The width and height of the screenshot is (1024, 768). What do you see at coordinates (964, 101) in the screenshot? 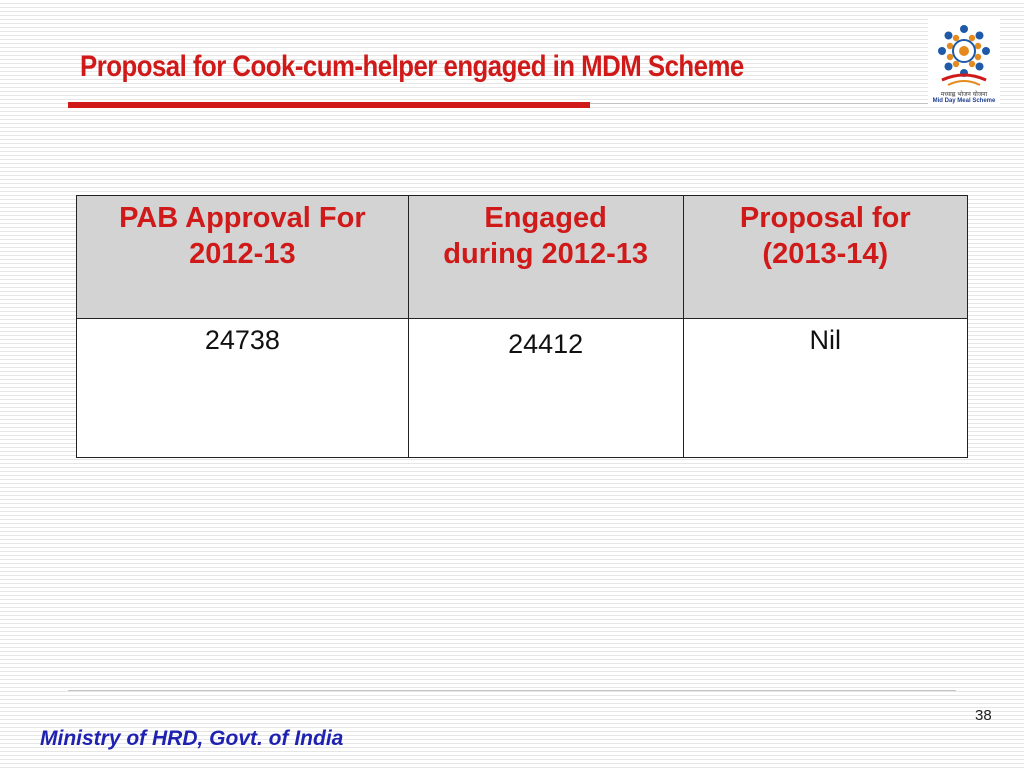
I see `logo-english-text: Mid Day Meal Scheme` at bounding box center [964, 101].